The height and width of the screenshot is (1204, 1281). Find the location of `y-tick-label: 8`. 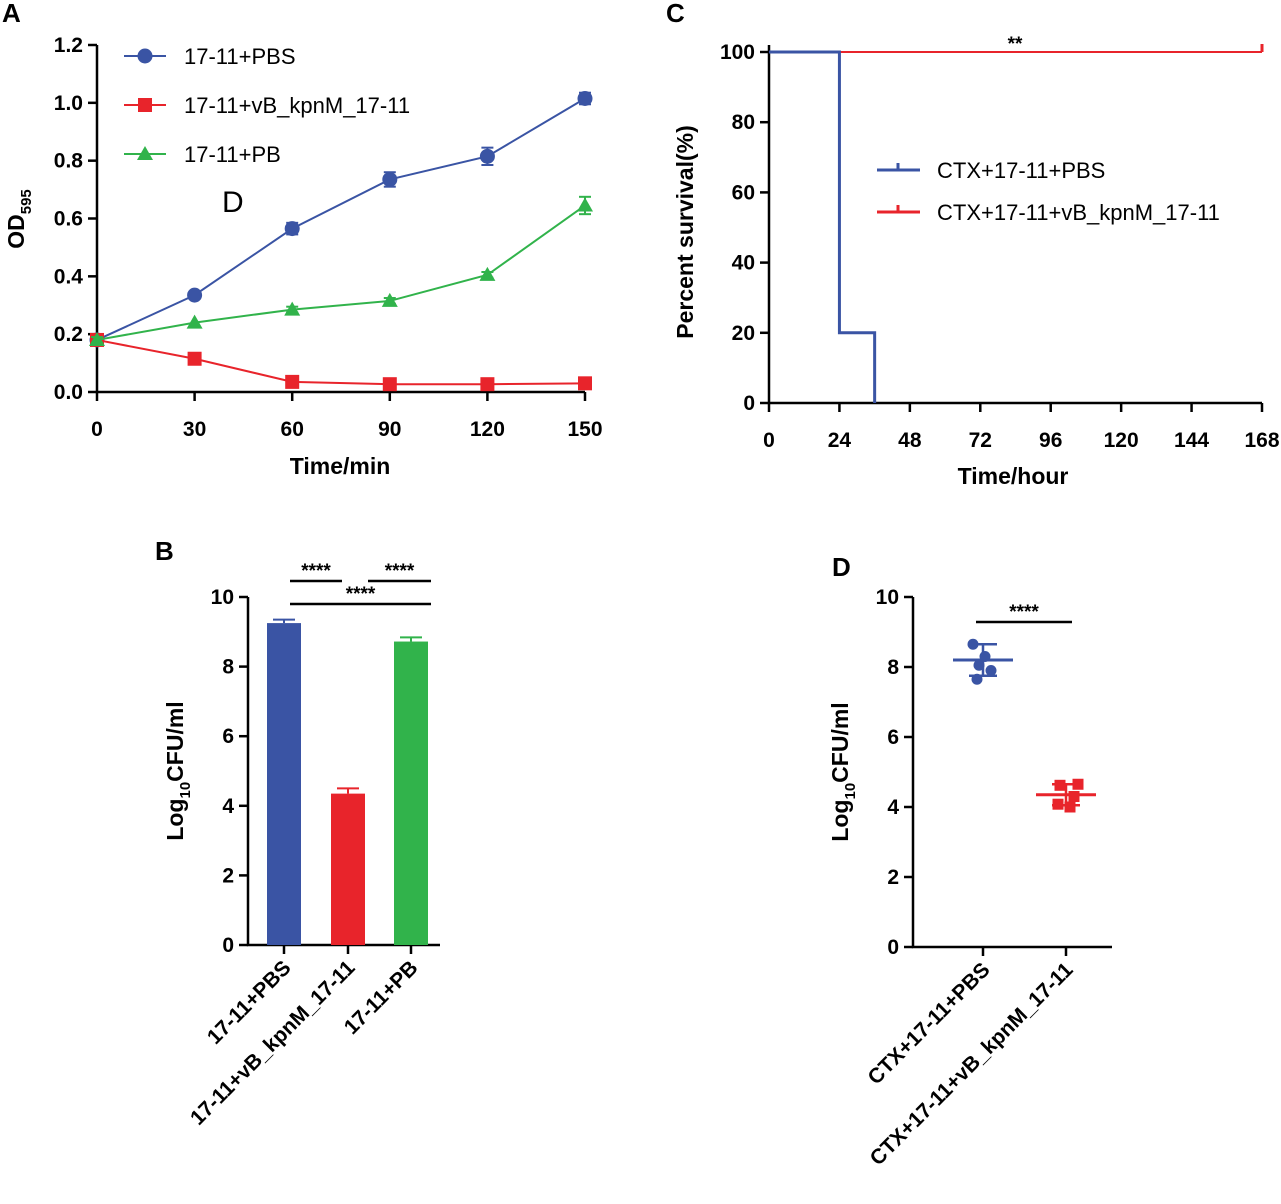

y-tick-label: 8 is located at coordinates (893, 667).